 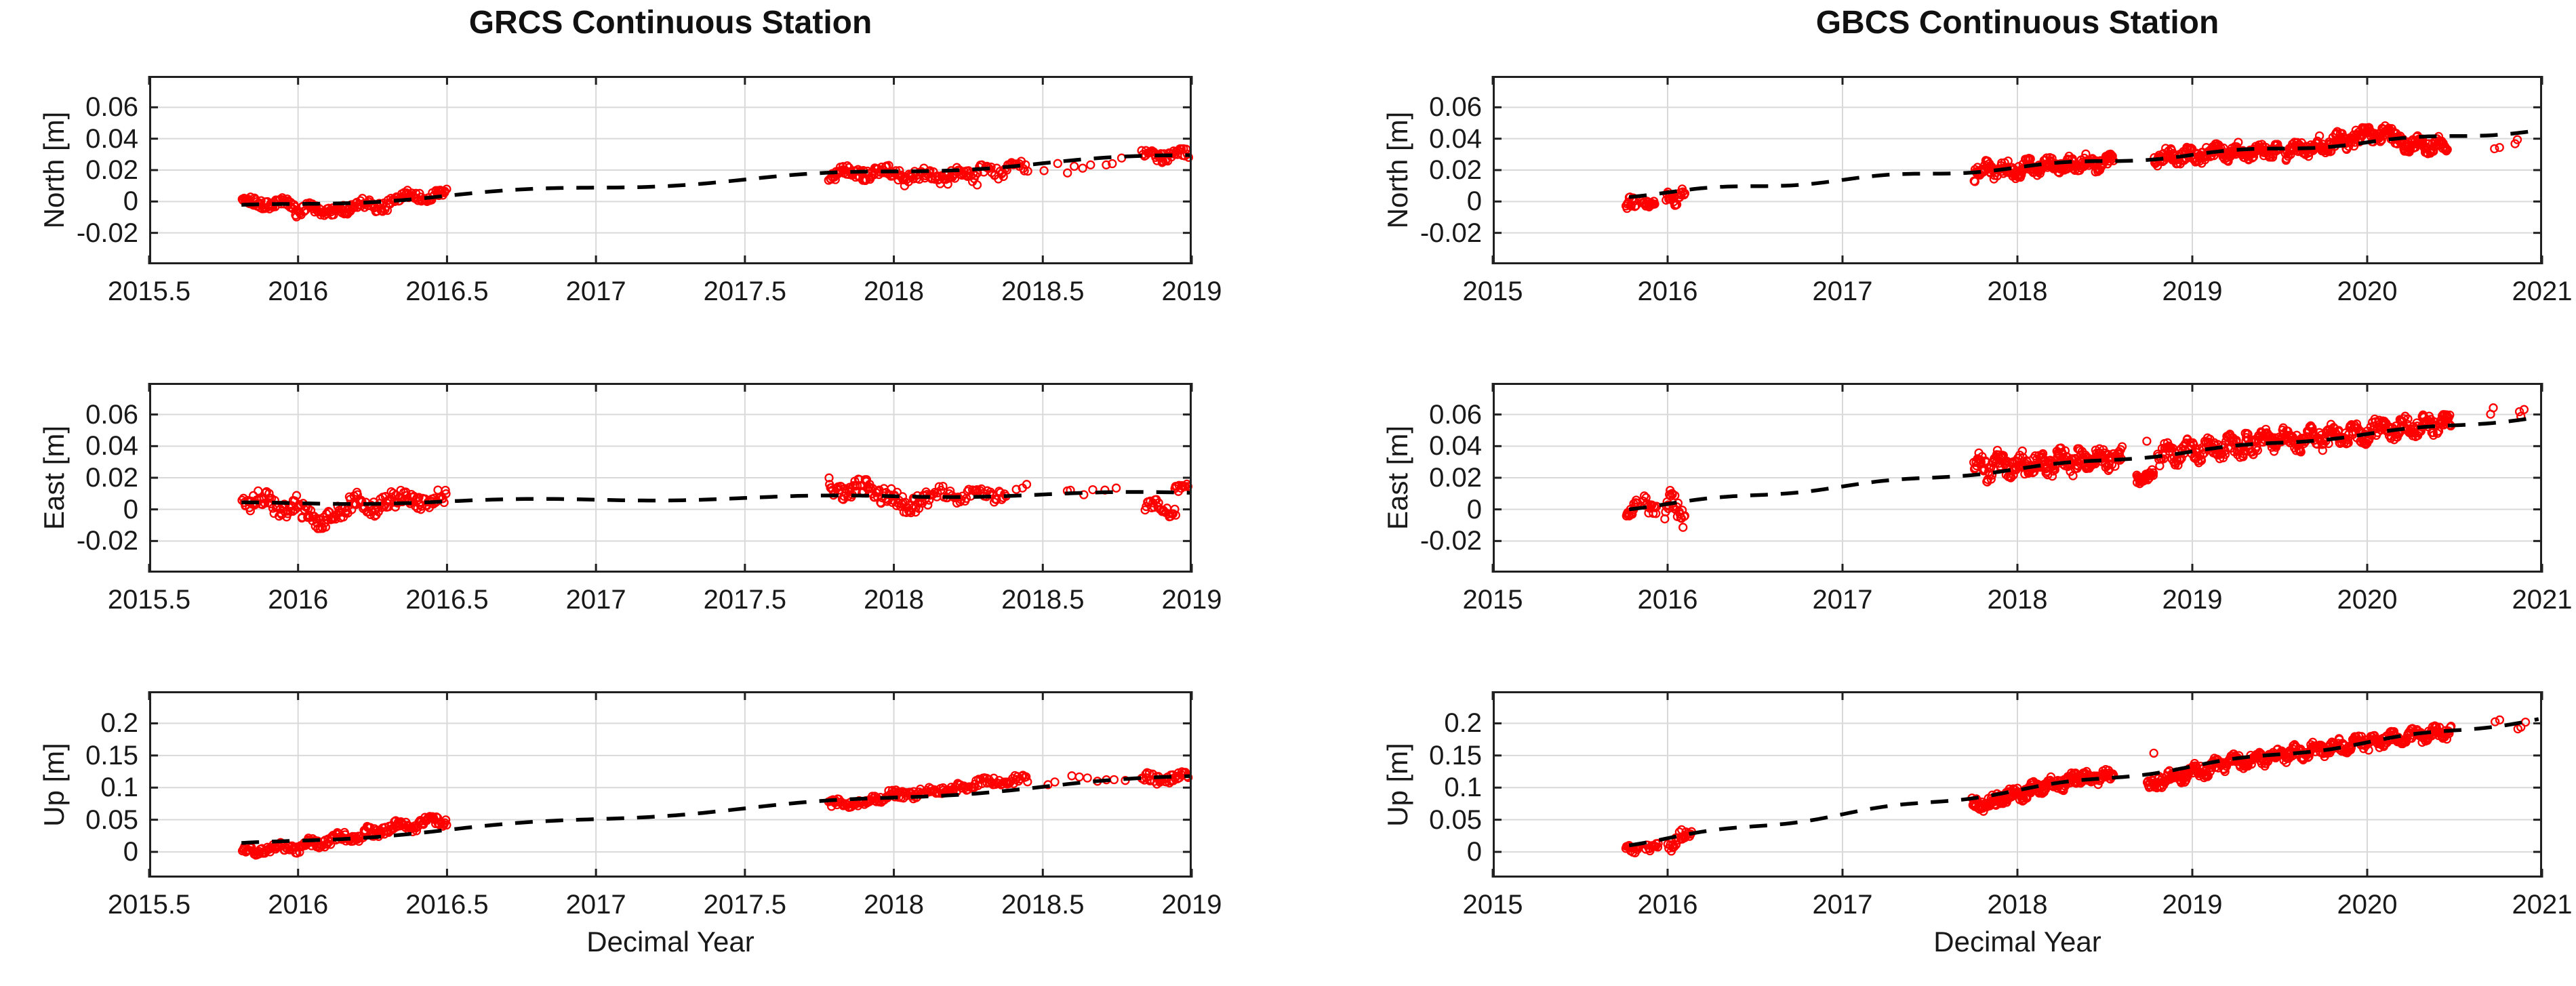 I want to click on panel-grcs-east-plot, so click(x=670, y=478).